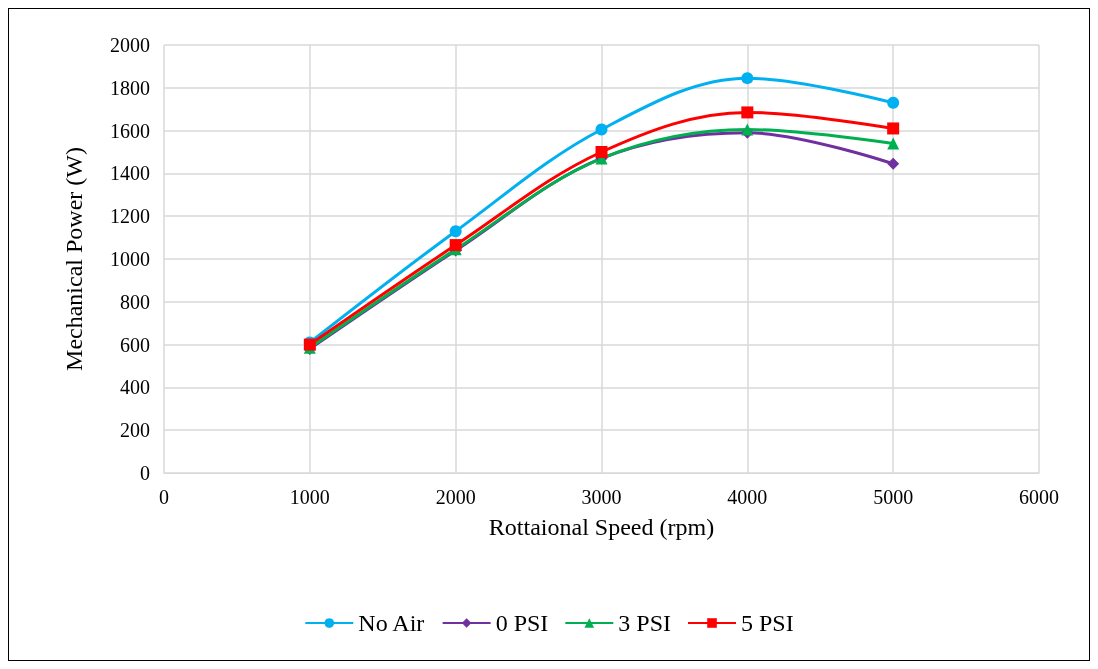 This screenshot has height=669, width=1098. What do you see at coordinates (130, 45) in the screenshot?
I see `y-tick-label: 2000` at bounding box center [130, 45].